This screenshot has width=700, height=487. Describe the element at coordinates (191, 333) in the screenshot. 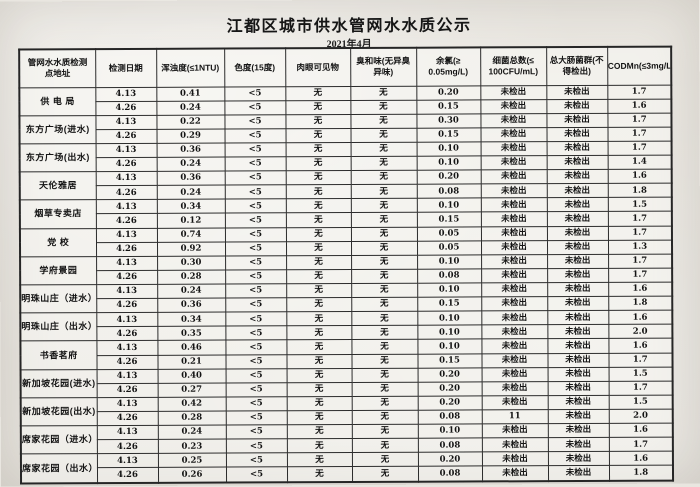

I see `turbidity-cell: 0.35` at that location.